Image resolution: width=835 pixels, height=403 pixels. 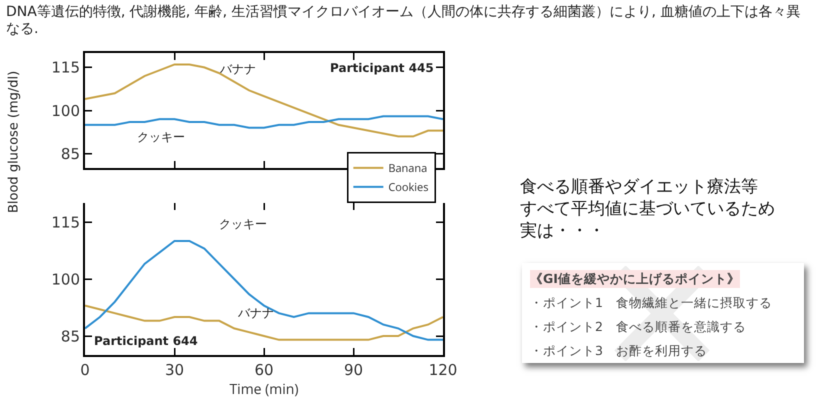 What do you see at coordinates (443, 370) in the screenshot?
I see `x-tick-label: 120` at bounding box center [443, 370].